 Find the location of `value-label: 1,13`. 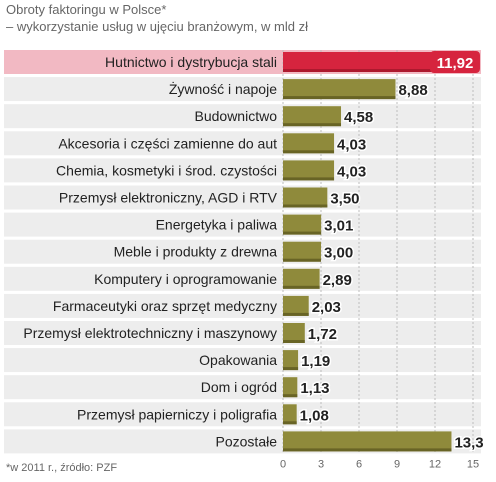

value-label: 1,13 is located at coordinates (314, 388).